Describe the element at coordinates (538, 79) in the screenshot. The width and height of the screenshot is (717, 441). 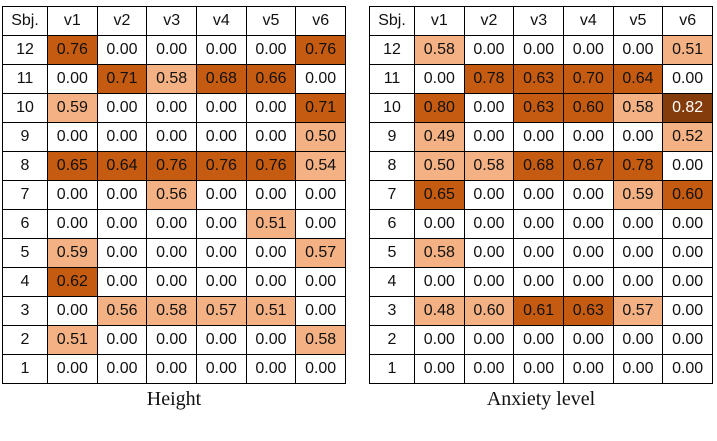
I see `anxiety-cell-11-v3: 0.63` at that location.